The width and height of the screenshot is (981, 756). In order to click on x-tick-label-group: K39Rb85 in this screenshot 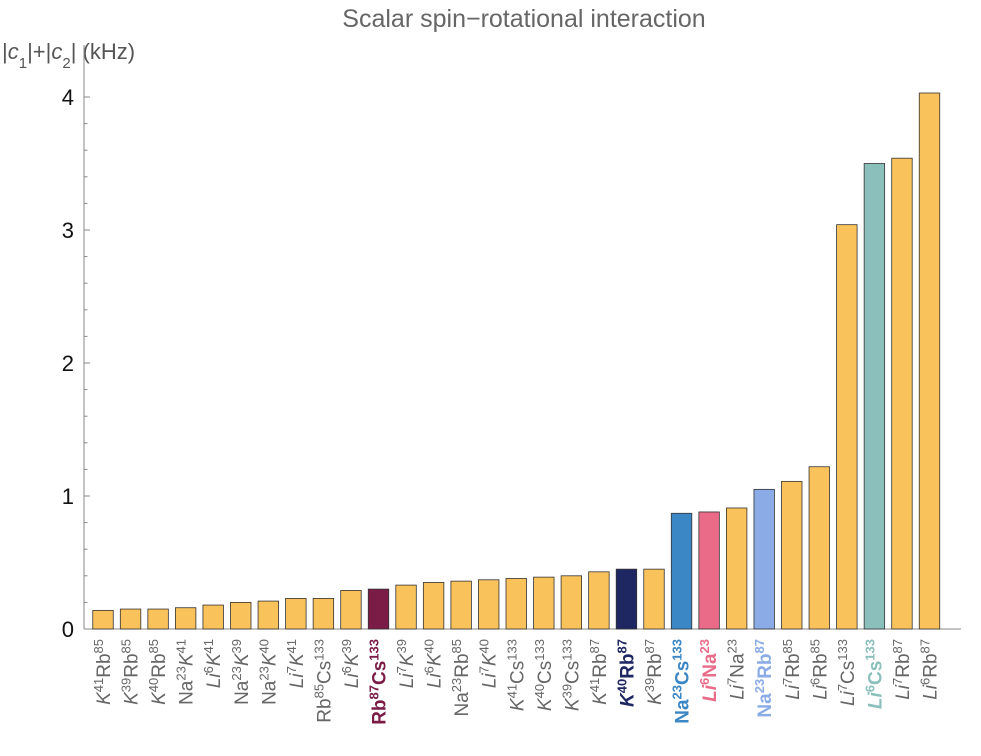, I will do `click(130, 672)`.